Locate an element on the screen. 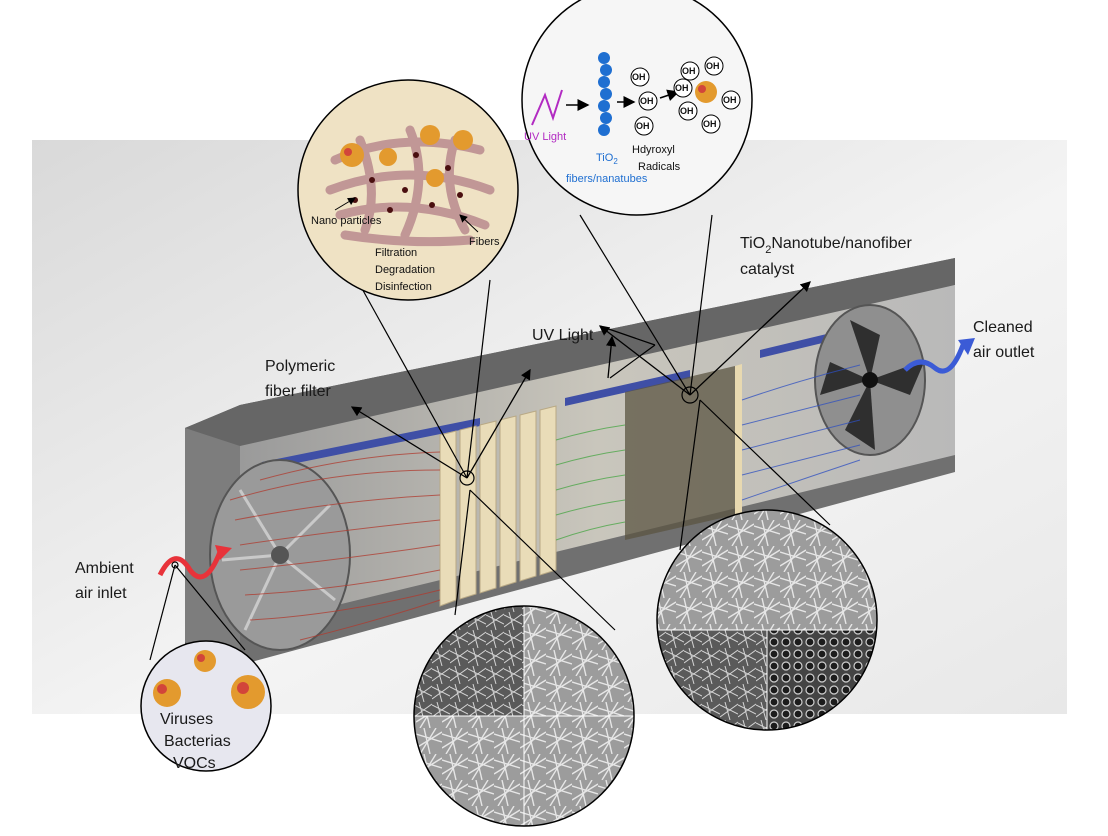 This screenshot has height=836, width=1108. bacterias-label: Bacterias is located at coordinates (197, 741).